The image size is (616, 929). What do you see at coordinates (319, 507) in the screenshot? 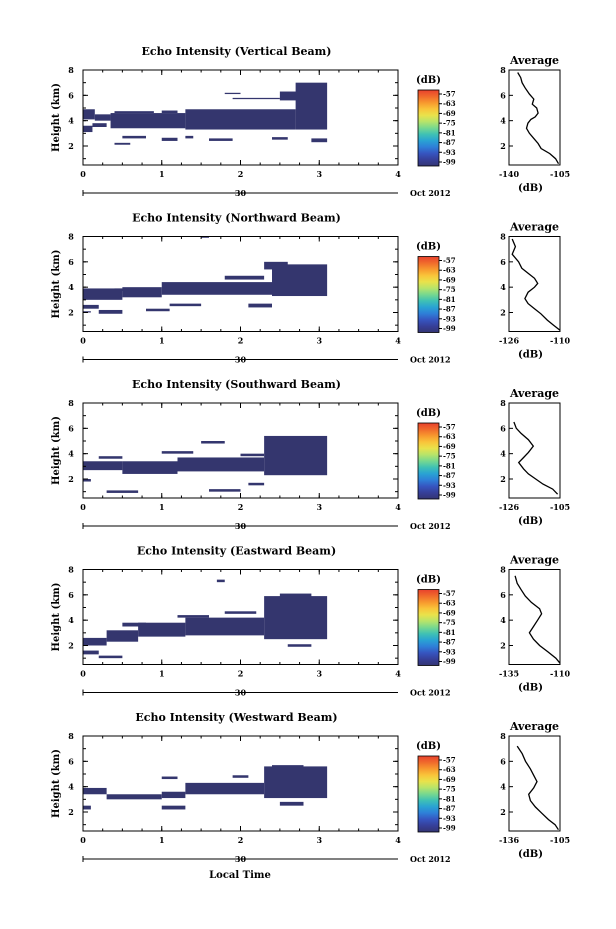
I see `x-tick-label: 3` at bounding box center [319, 507].